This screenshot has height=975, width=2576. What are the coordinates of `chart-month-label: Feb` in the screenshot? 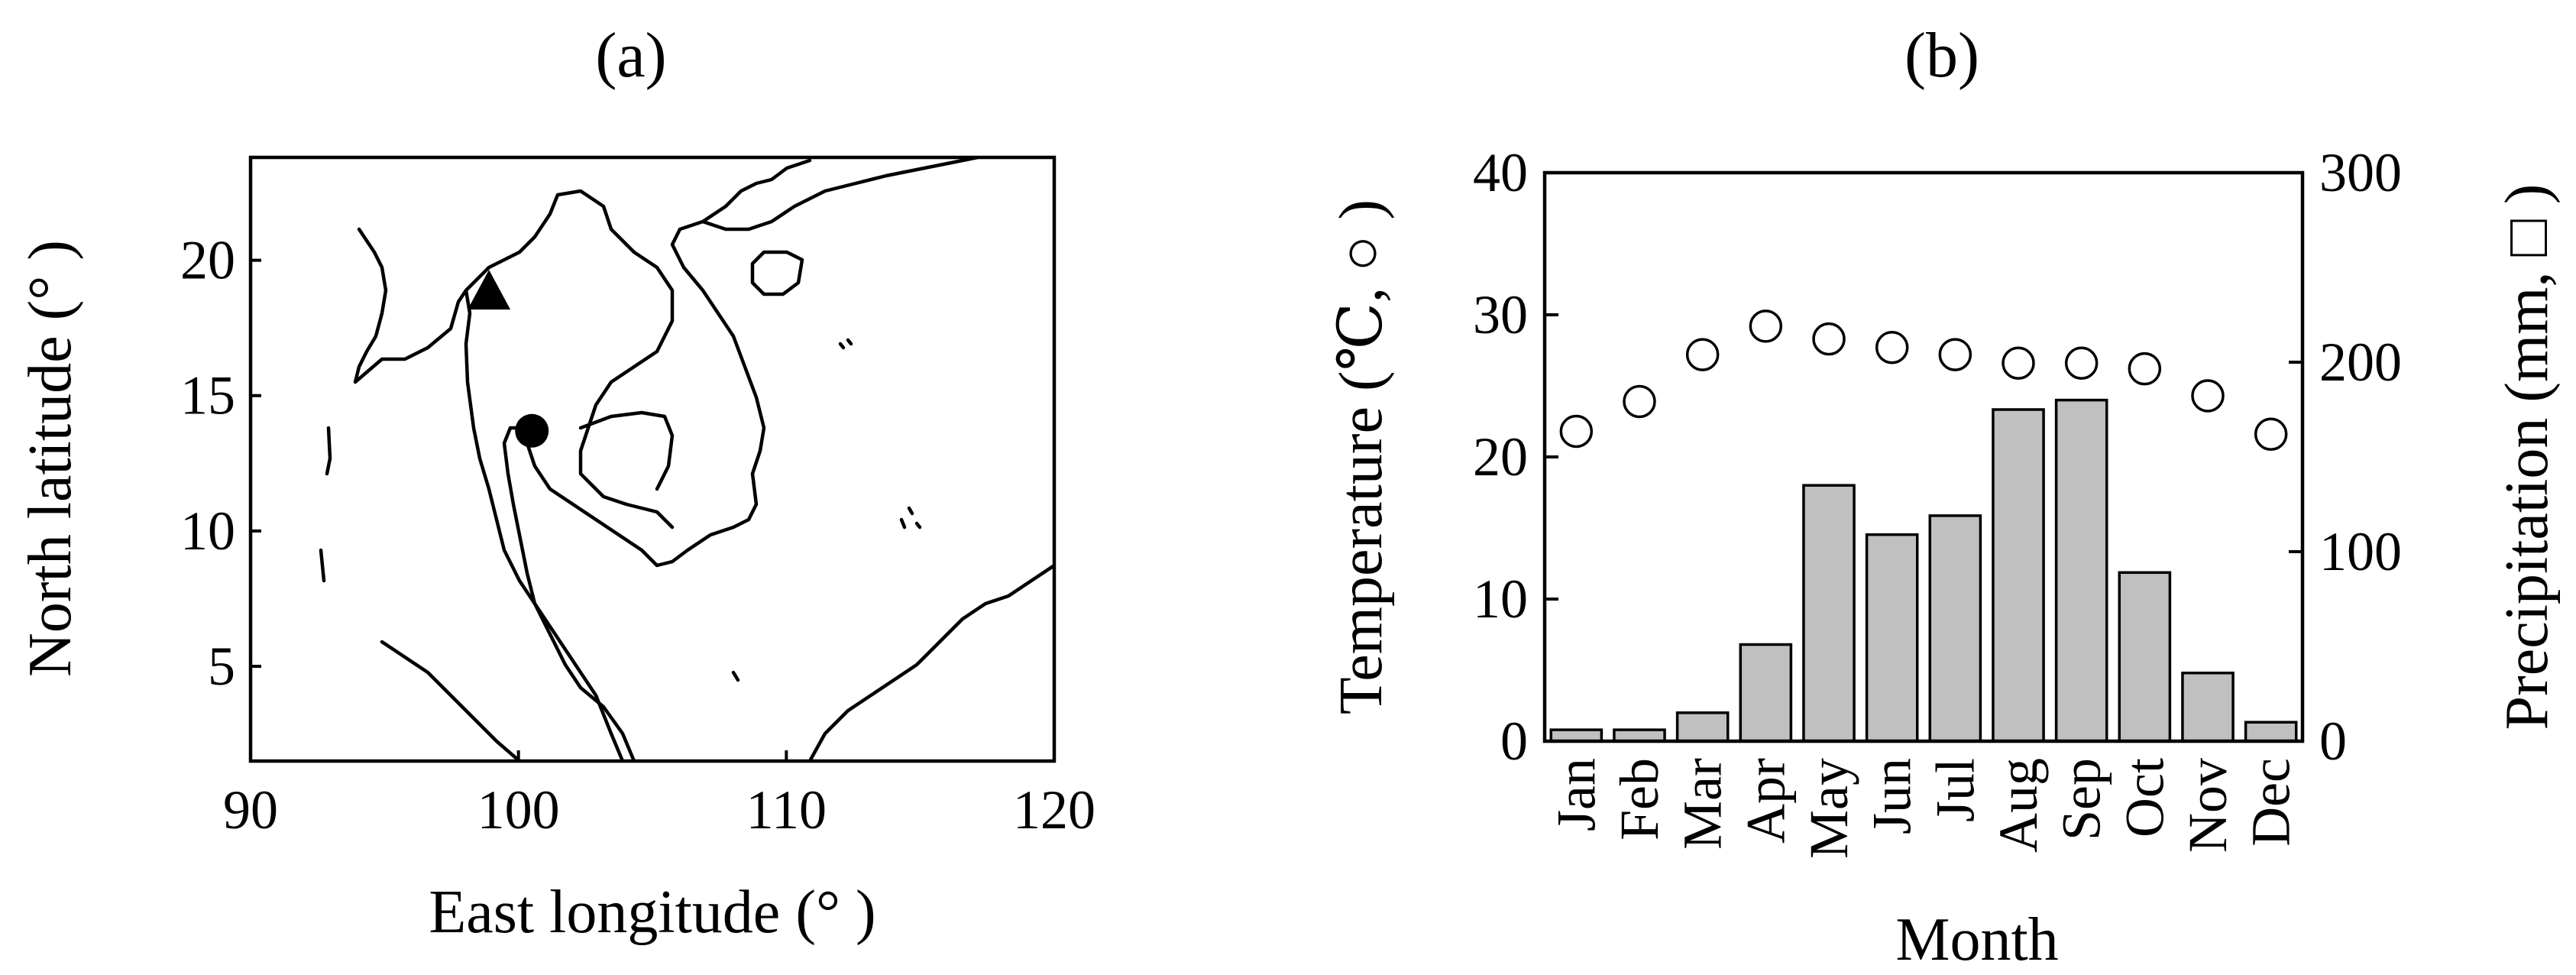 It's located at (1639, 799).